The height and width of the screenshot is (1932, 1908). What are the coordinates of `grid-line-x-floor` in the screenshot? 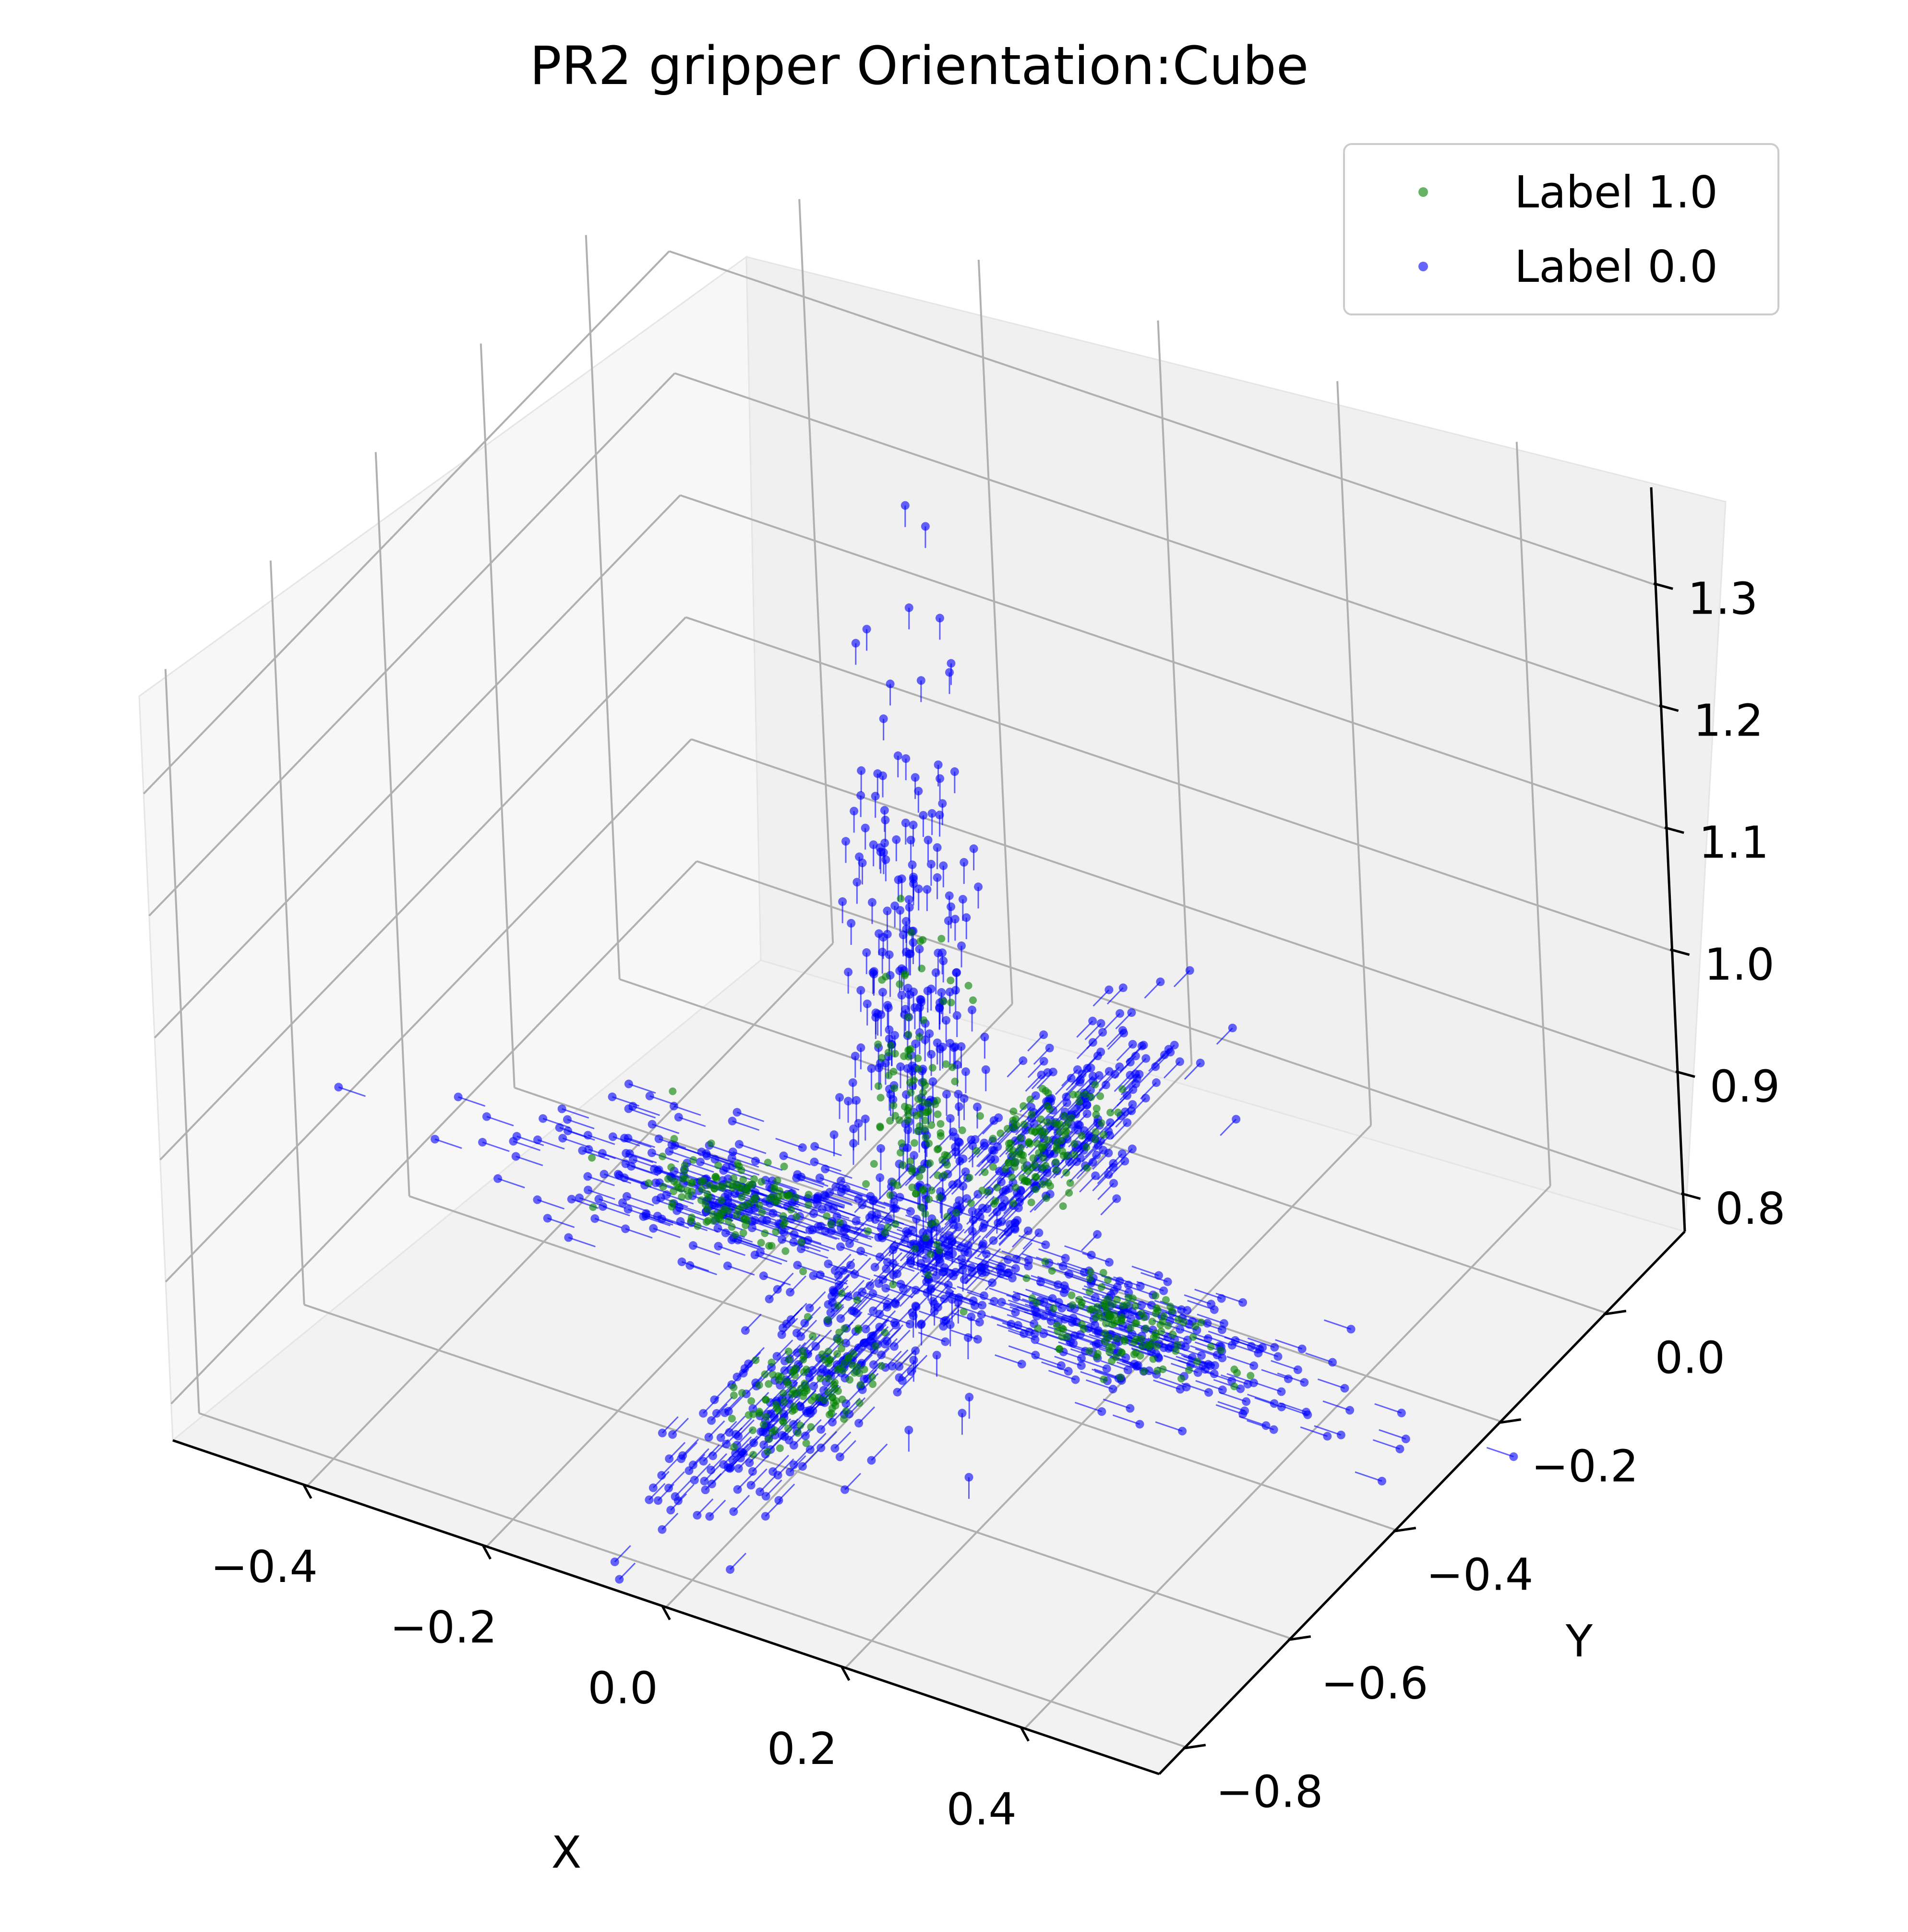 It's located at (1287, 1457).